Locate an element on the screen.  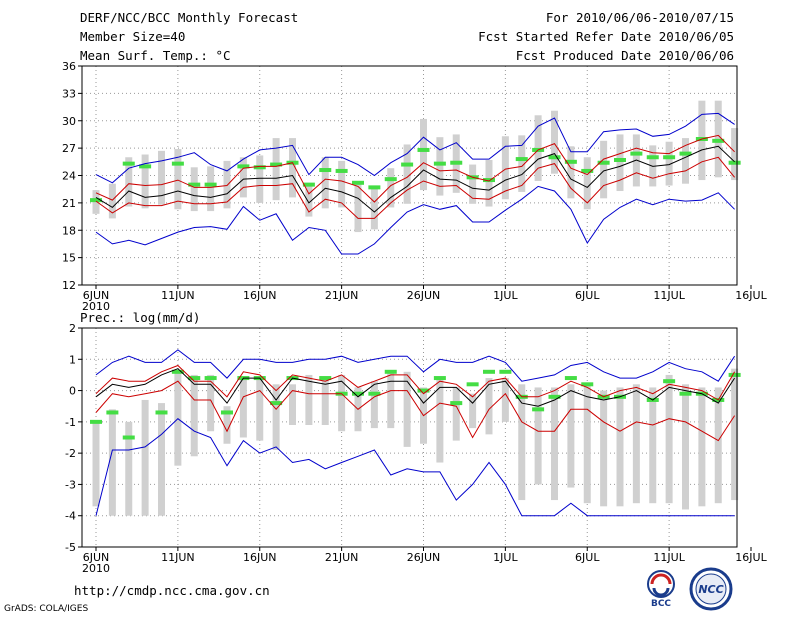
temp-xtick-label: 6JUL is located at coordinates (587, 295).